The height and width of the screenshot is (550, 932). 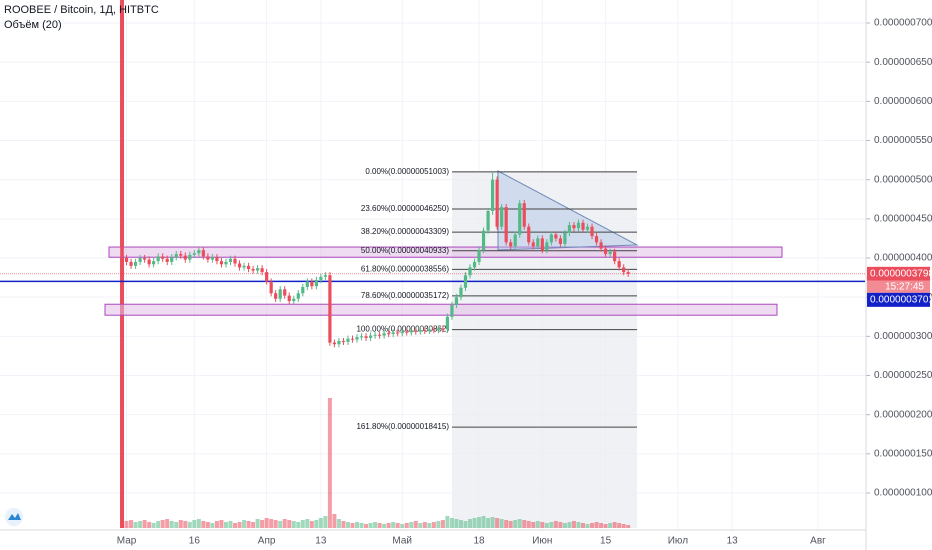 What do you see at coordinates (33, 25) in the screenshot?
I see `indicator-label: Объём (20)` at bounding box center [33, 25].